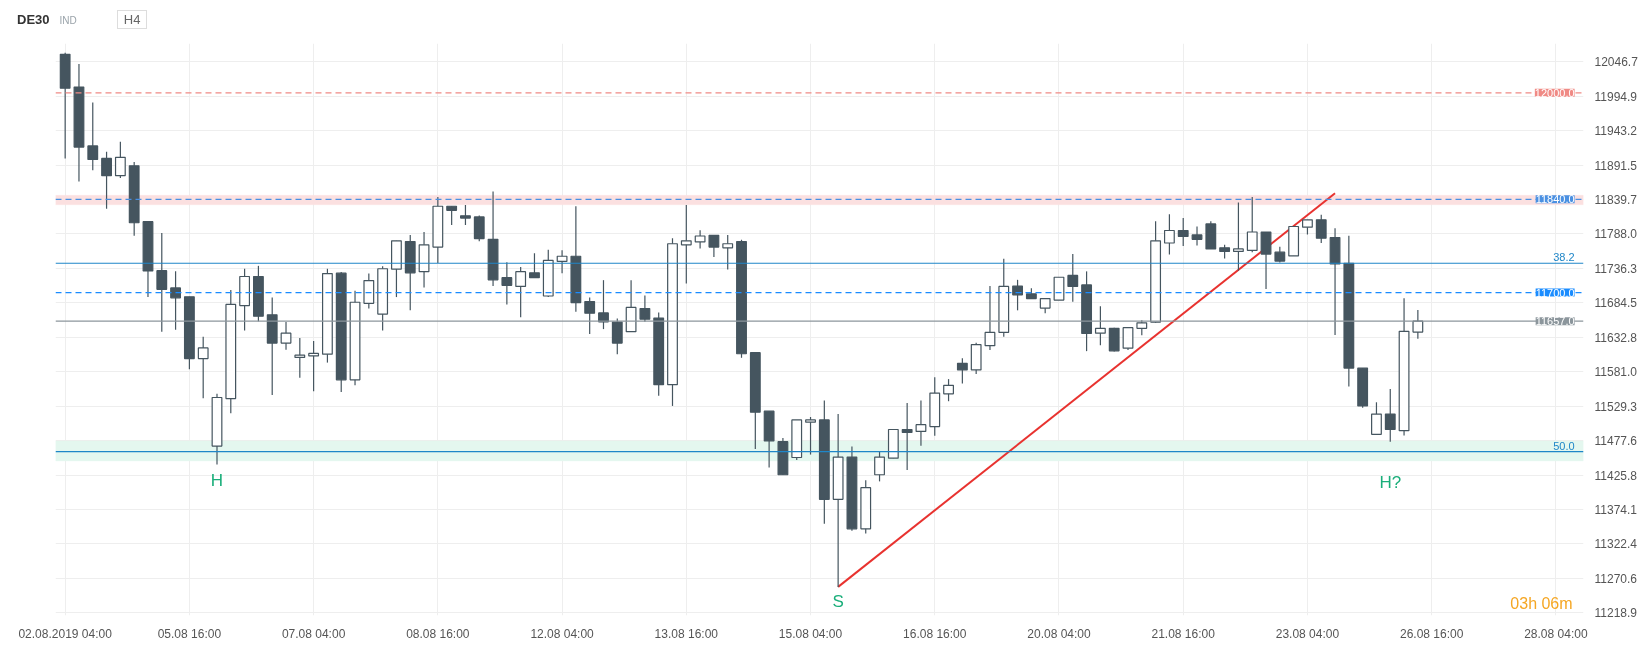 This screenshot has height=652, width=1652. What do you see at coordinates (1616, 131) in the screenshot?
I see `y-tick-label: 11943.2` at bounding box center [1616, 131].